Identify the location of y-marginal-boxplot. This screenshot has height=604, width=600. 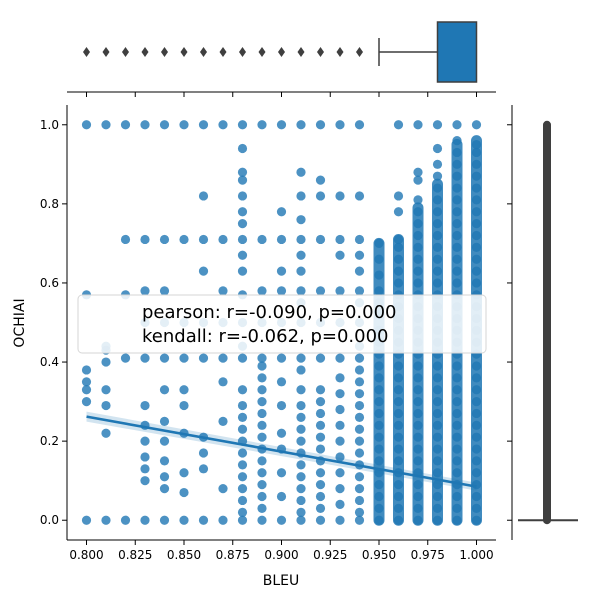
(542, 322).